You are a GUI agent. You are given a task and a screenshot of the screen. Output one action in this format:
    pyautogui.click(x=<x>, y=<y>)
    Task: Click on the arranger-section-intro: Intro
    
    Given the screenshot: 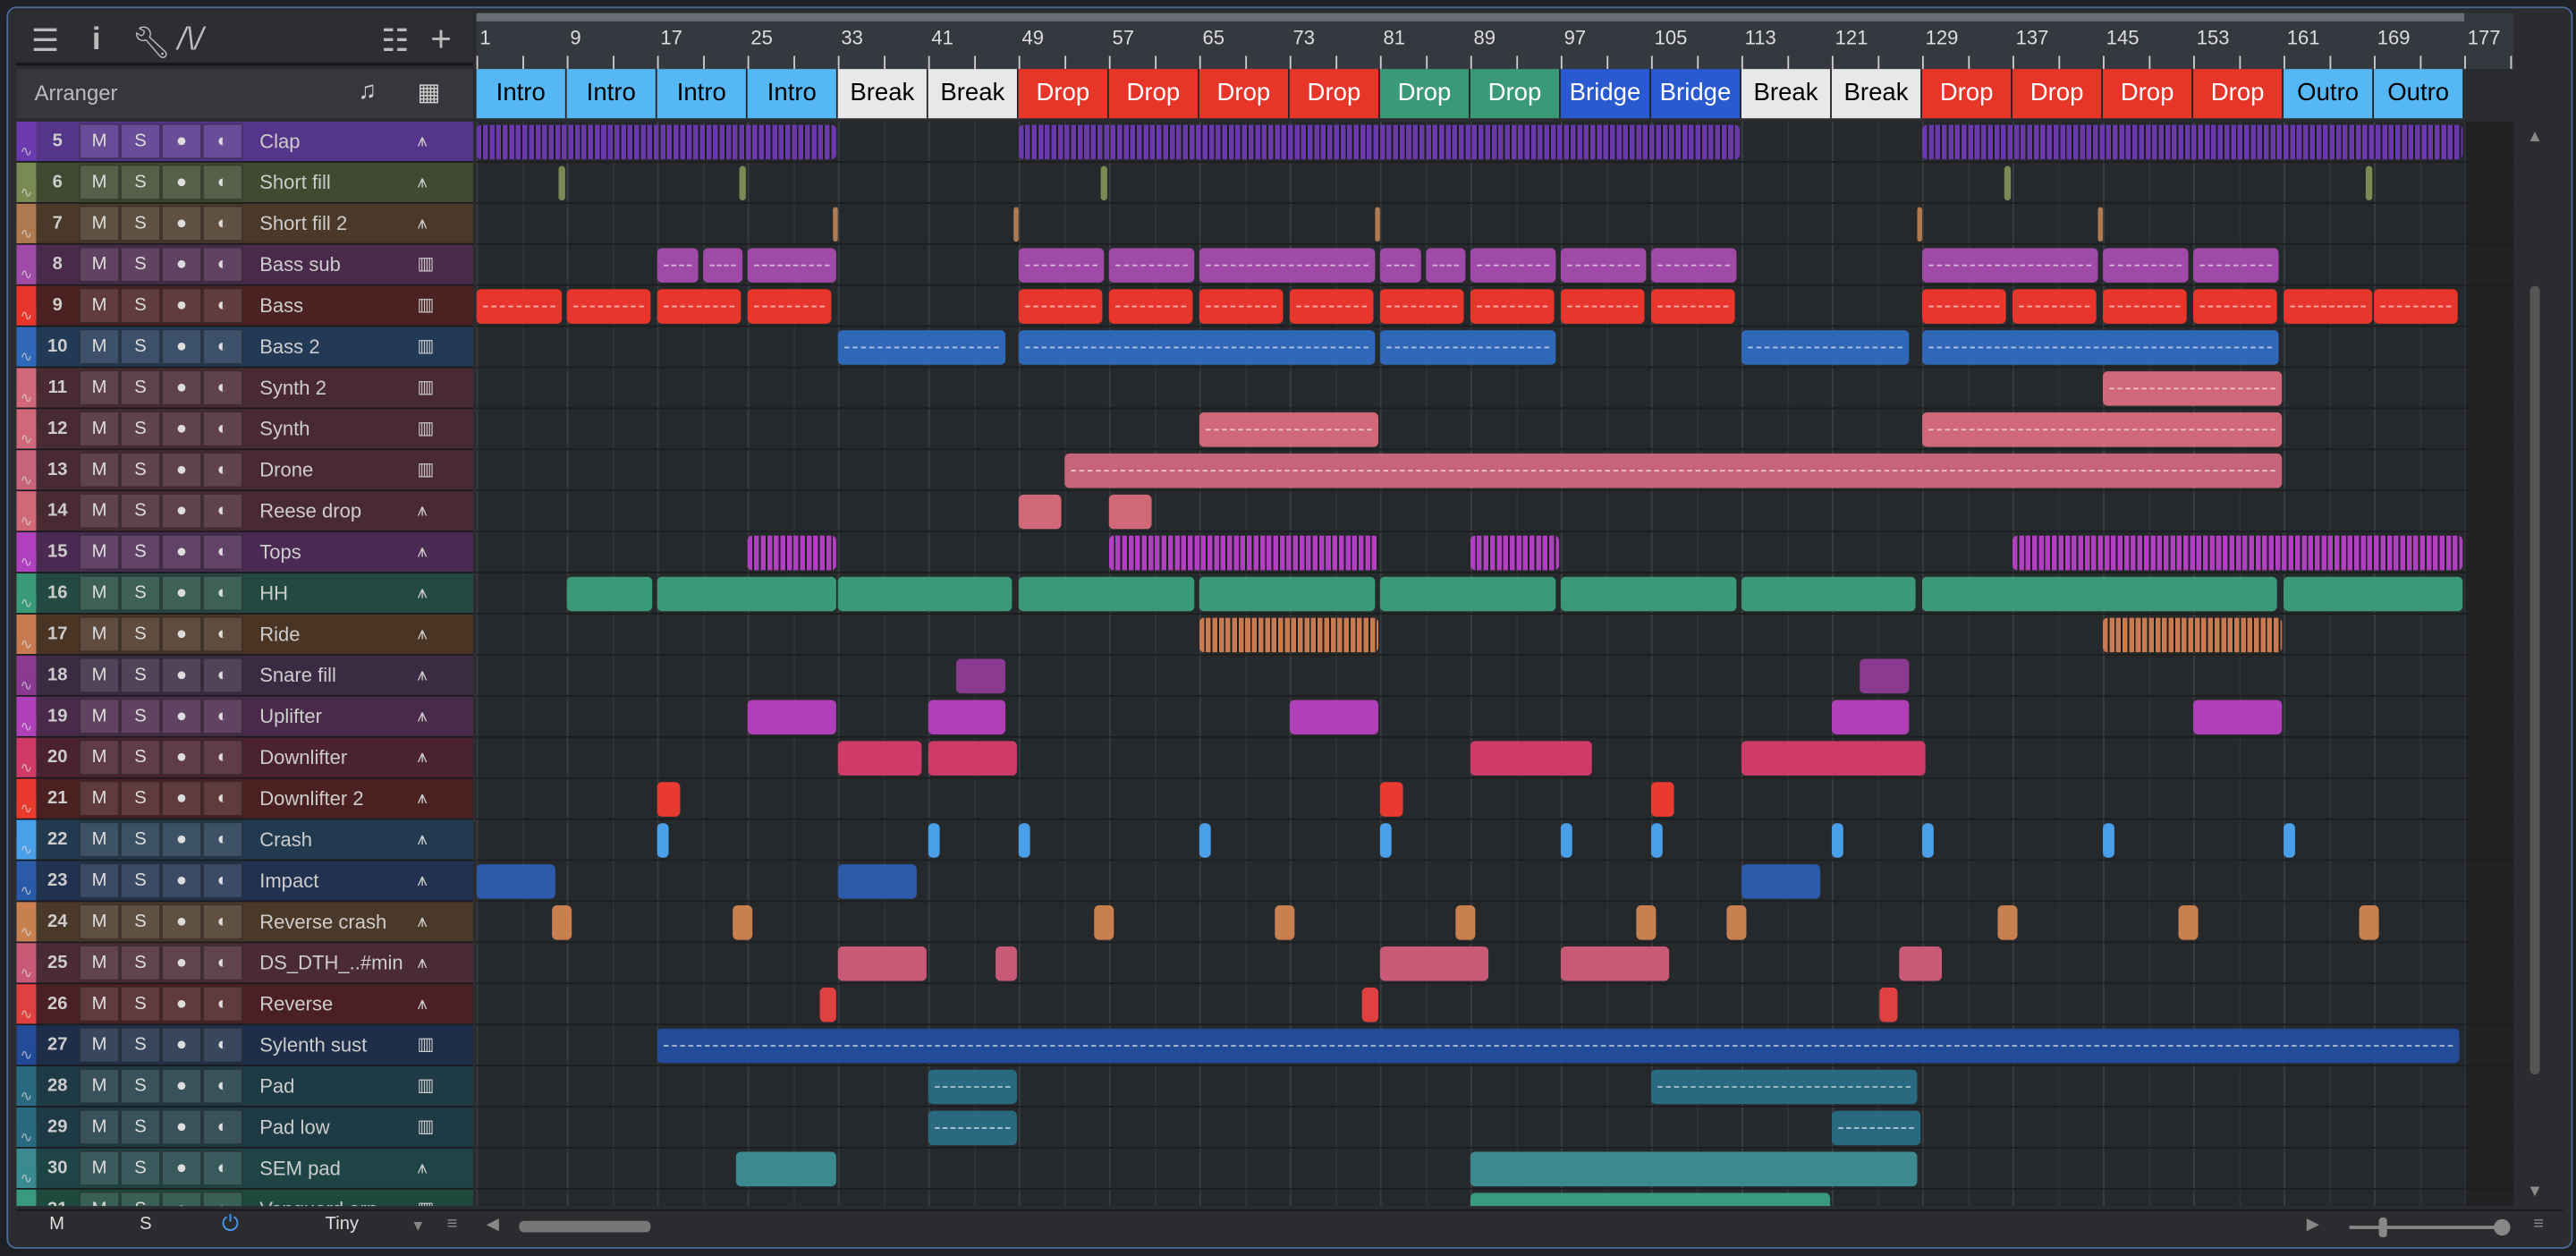 What is the action you would take?
    pyautogui.click(x=521, y=94)
    